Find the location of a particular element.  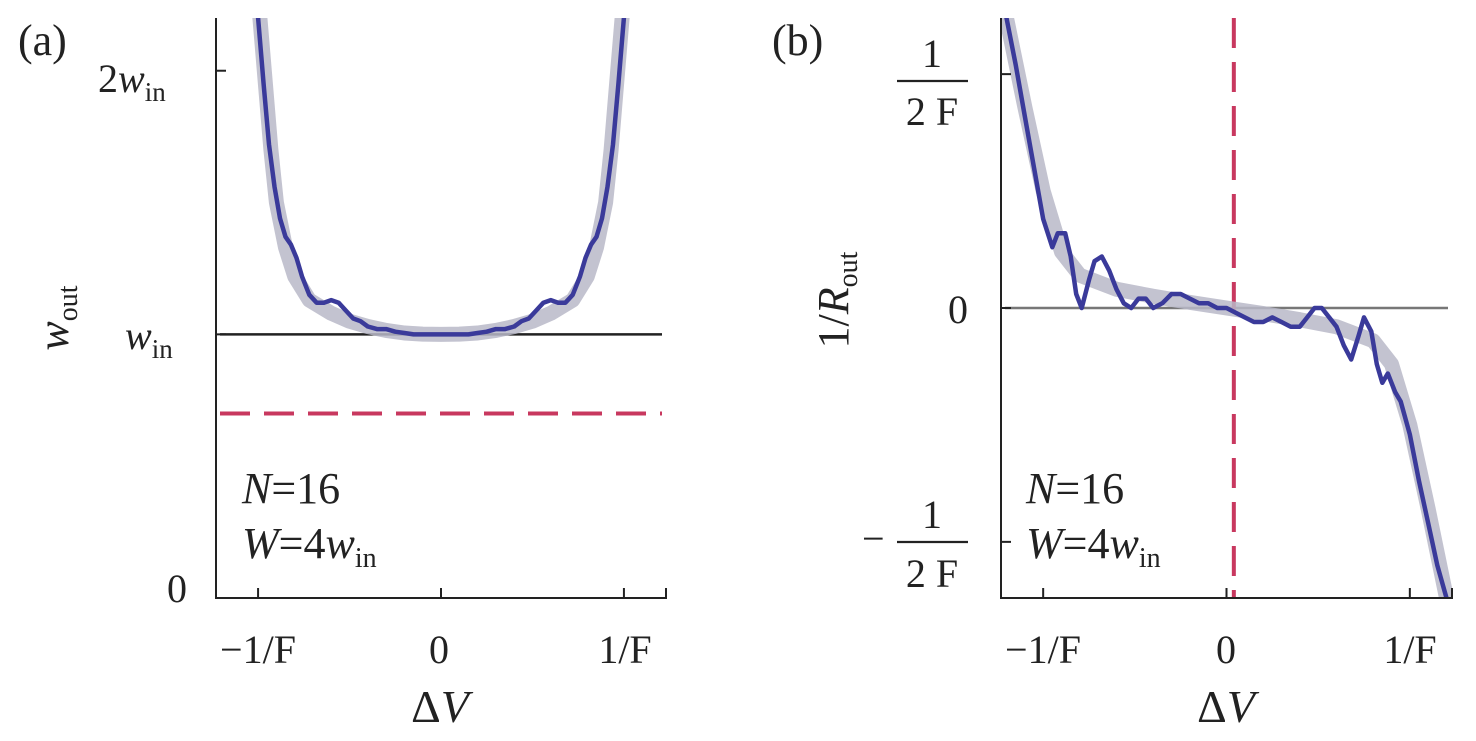

panel-b-label: (b) is located at coordinates (797, 40).